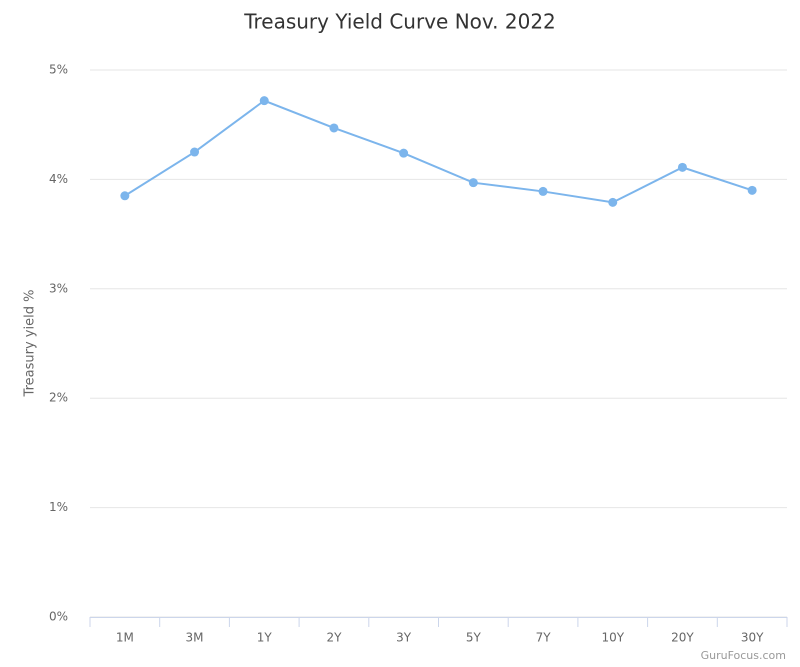  Describe the element at coordinates (58, 70) in the screenshot. I see `y-tick-label: 5%` at that location.